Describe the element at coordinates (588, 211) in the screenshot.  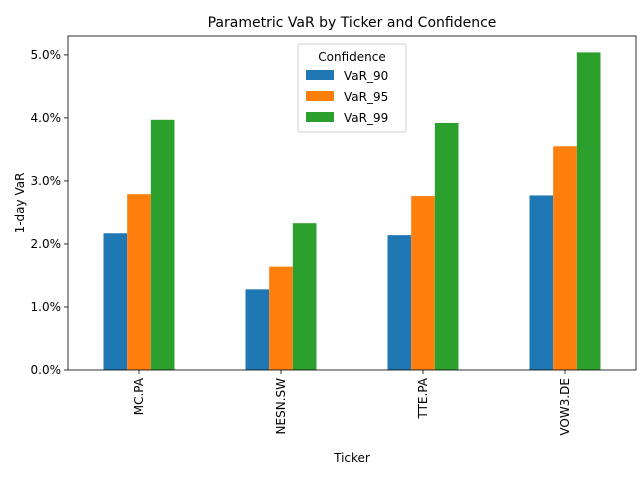
I see `bar-VaR_99-VOW3.DE` at that location.